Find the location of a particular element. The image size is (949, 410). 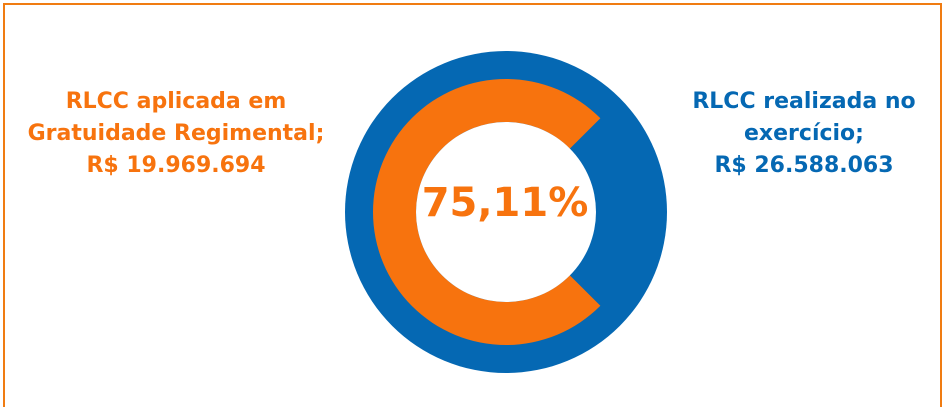

label-aplicada-line-1: RLCC aplicada em is located at coordinates (176, 101).